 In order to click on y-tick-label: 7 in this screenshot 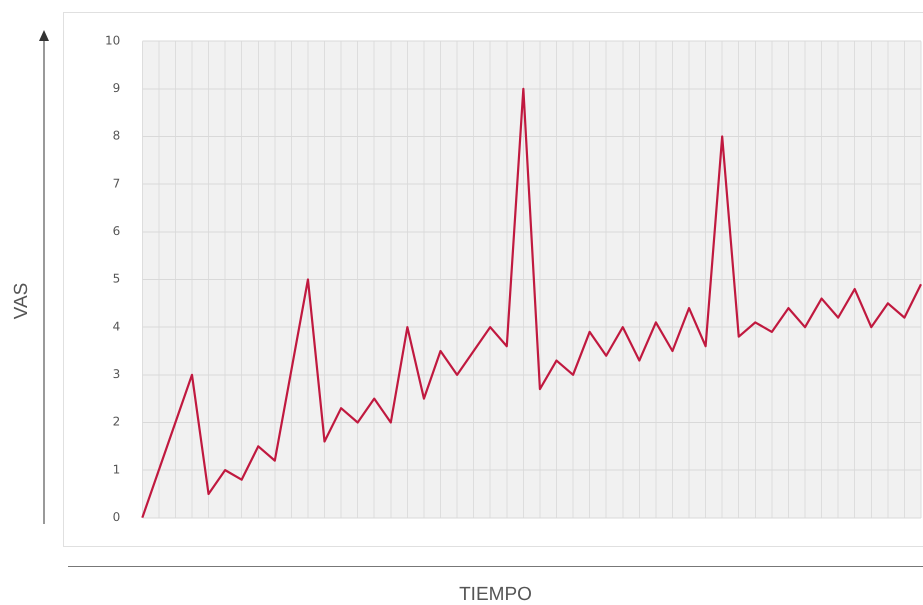, I will do `click(116, 183)`.